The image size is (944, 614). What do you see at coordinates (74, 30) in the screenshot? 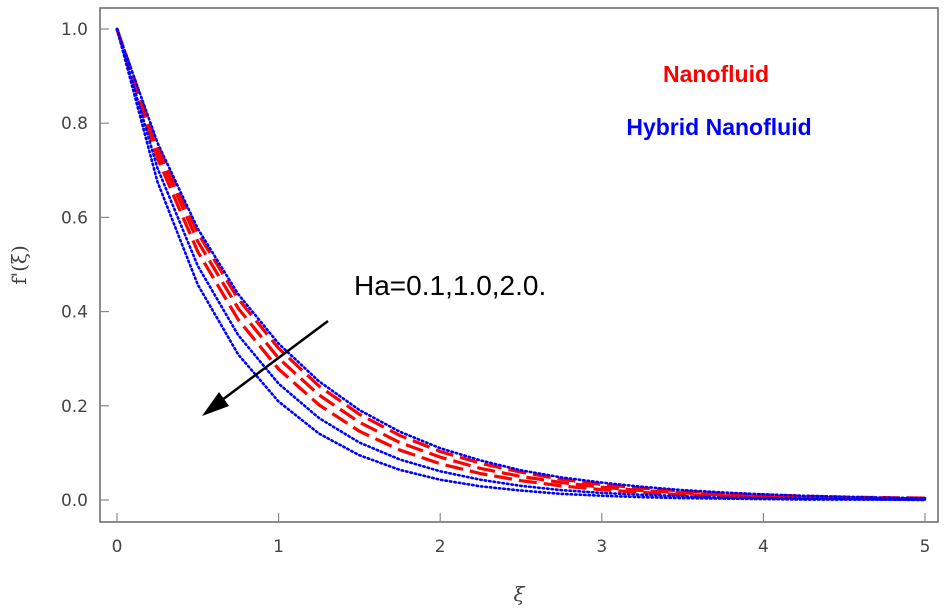
I see `y-tick-label: 1.0` at bounding box center [74, 30].